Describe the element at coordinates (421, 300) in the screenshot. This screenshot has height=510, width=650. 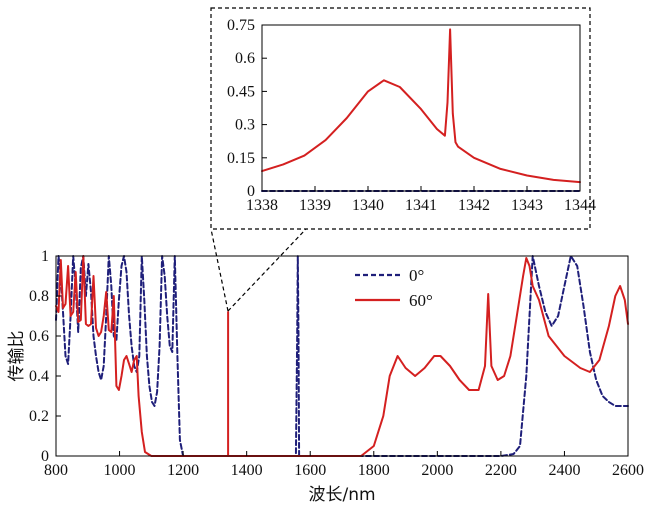
I see `legend-label-60deg: 60°` at that location.